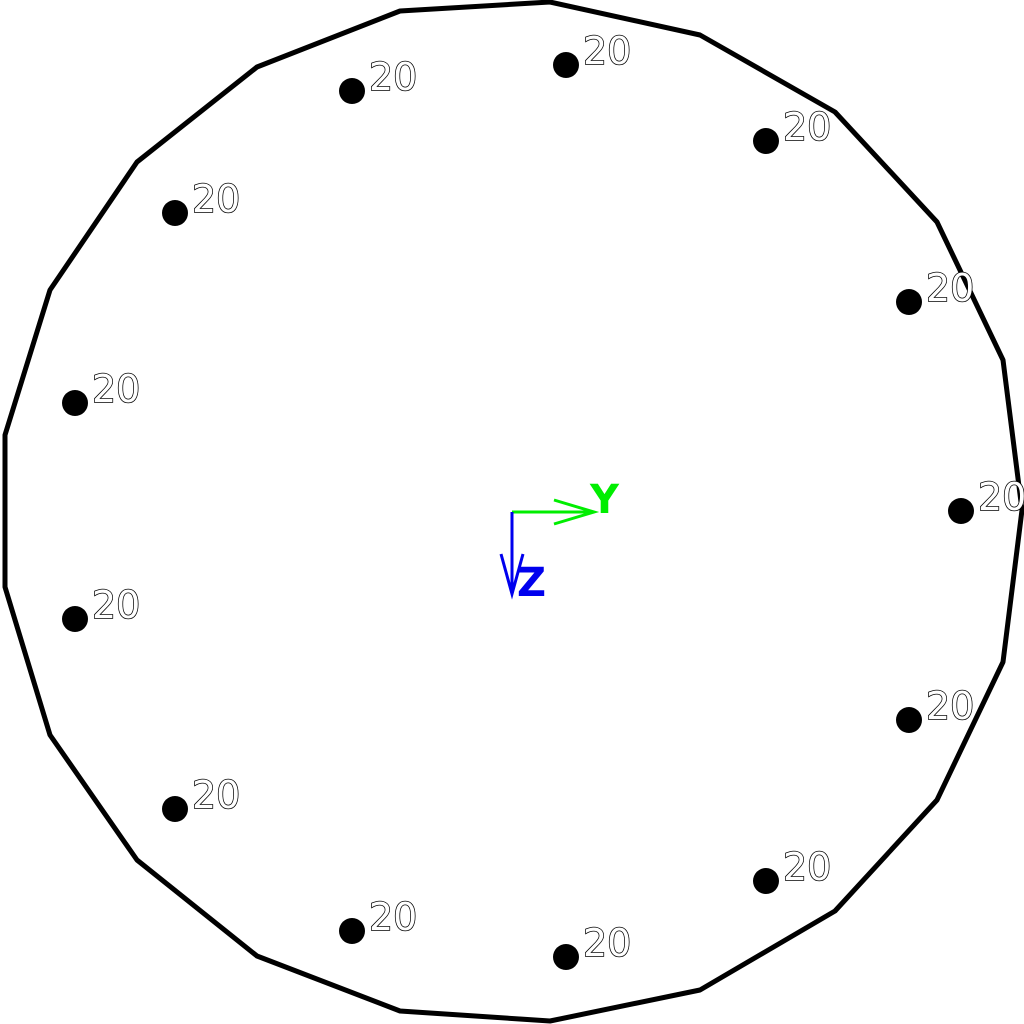 This screenshot has height=1024, width=1024. What do you see at coordinates (512, 576) in the screenshot?
I see `z-axis-arrow-icon` at bounding box center [512, 576].